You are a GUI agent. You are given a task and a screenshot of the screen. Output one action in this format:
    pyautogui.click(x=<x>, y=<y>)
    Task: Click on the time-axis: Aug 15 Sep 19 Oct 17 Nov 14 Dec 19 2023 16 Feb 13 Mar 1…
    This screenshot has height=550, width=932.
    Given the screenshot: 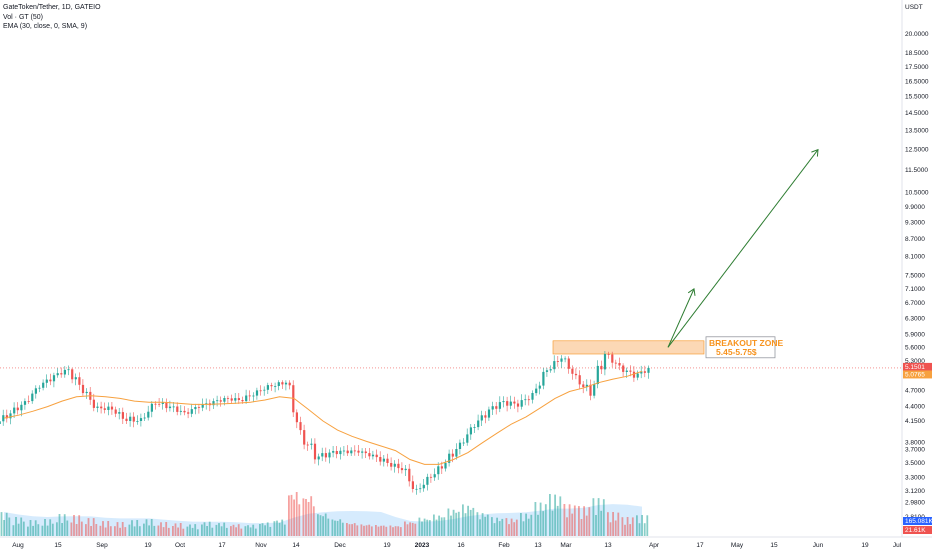 What is the action you would take?
    pyautogui.click(x=456, y=545)
    